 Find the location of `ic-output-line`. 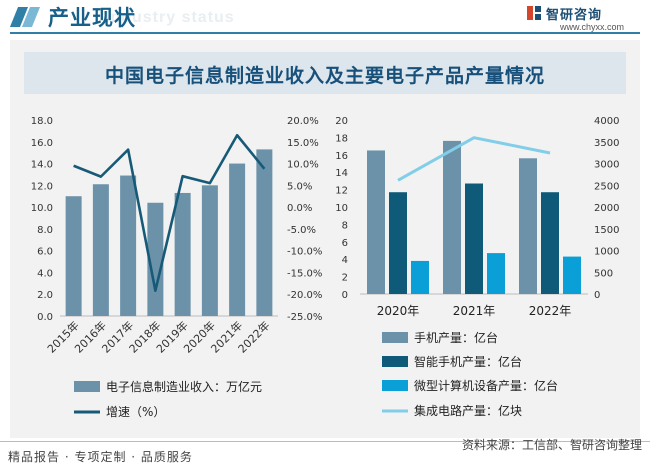

ic-output-line is located at coordinates (474, 159).